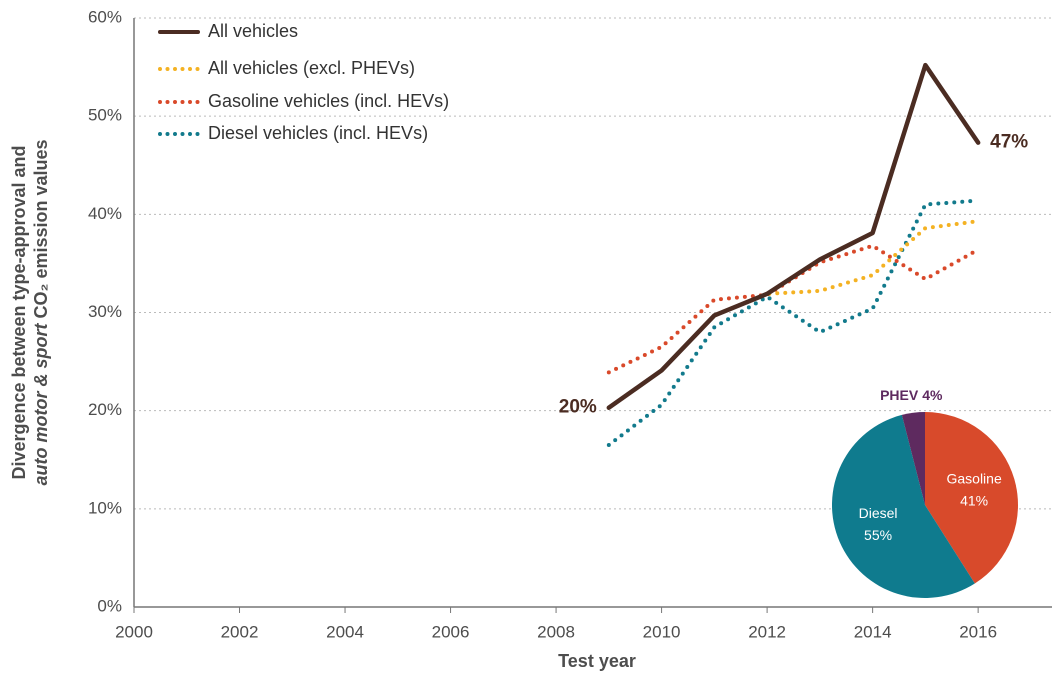 The width and height of the screenshot is (1054, 678). What do you see at coordinates (134, 631) in the screenshot?
I see `x-tick-label: 2000` at bounding box center [134, 631].